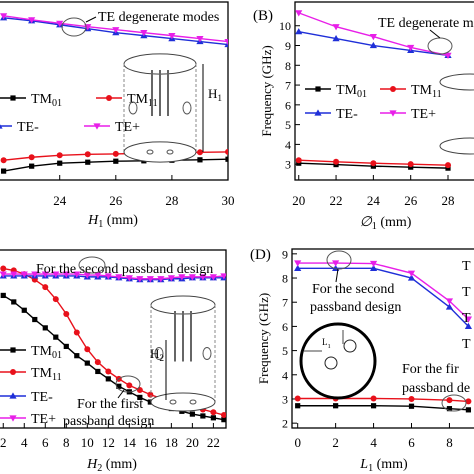 The height and width of the screenshot is (474, 474). I want to click on feed-probe, so click(159, 353).